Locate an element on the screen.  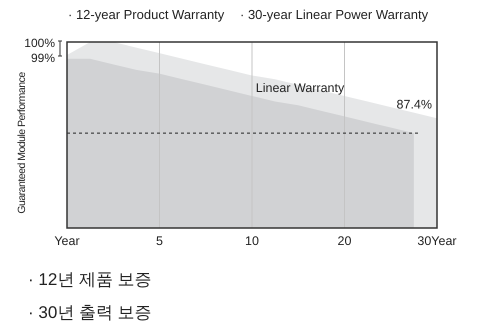
text: · 30년 출력 보증 is located at coordinates (90, 312).